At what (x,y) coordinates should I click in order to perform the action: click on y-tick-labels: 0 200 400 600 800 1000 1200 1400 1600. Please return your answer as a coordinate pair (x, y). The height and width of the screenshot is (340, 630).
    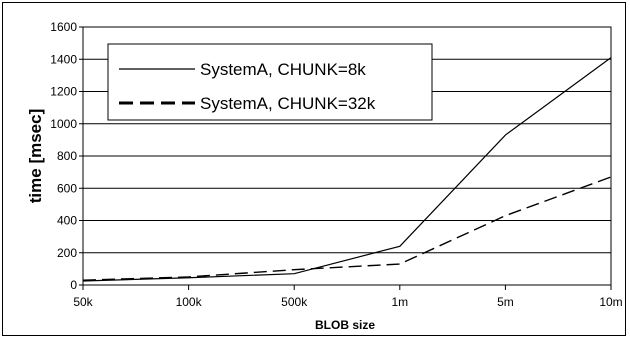
    Looking at the image, I should click on (66, 156).